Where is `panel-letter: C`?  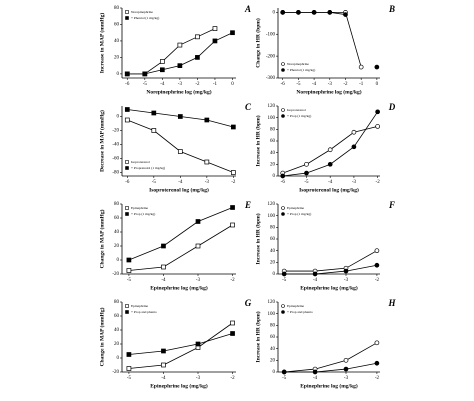
panel-letter: C is located at coordinates (248, 107).